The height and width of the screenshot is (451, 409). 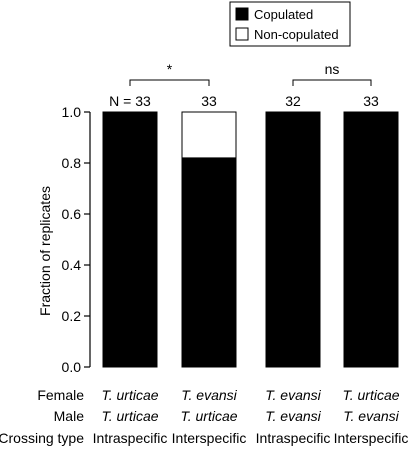 I want to click on y-axis-label: Fraction of replicates, so click(x=45, y=251).